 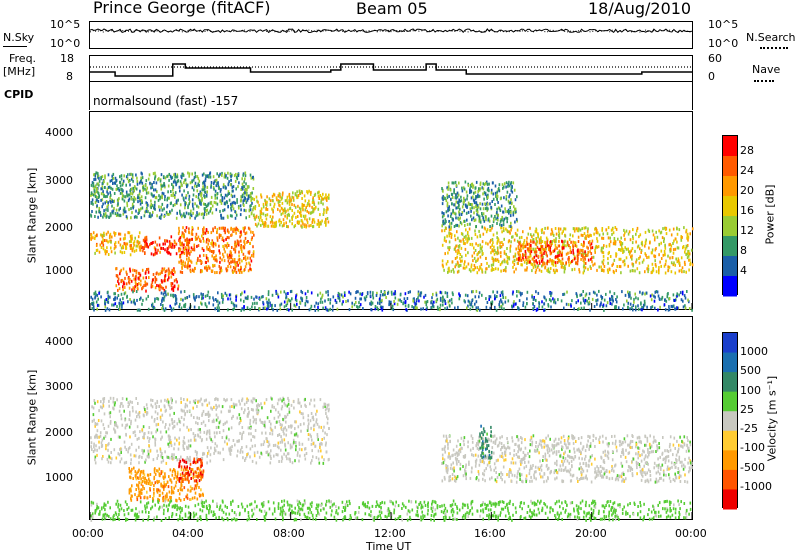 What do you see at coordinates (391, 35) in the screenshot?
I see `sky-panel` at bounding box center [391, 35].